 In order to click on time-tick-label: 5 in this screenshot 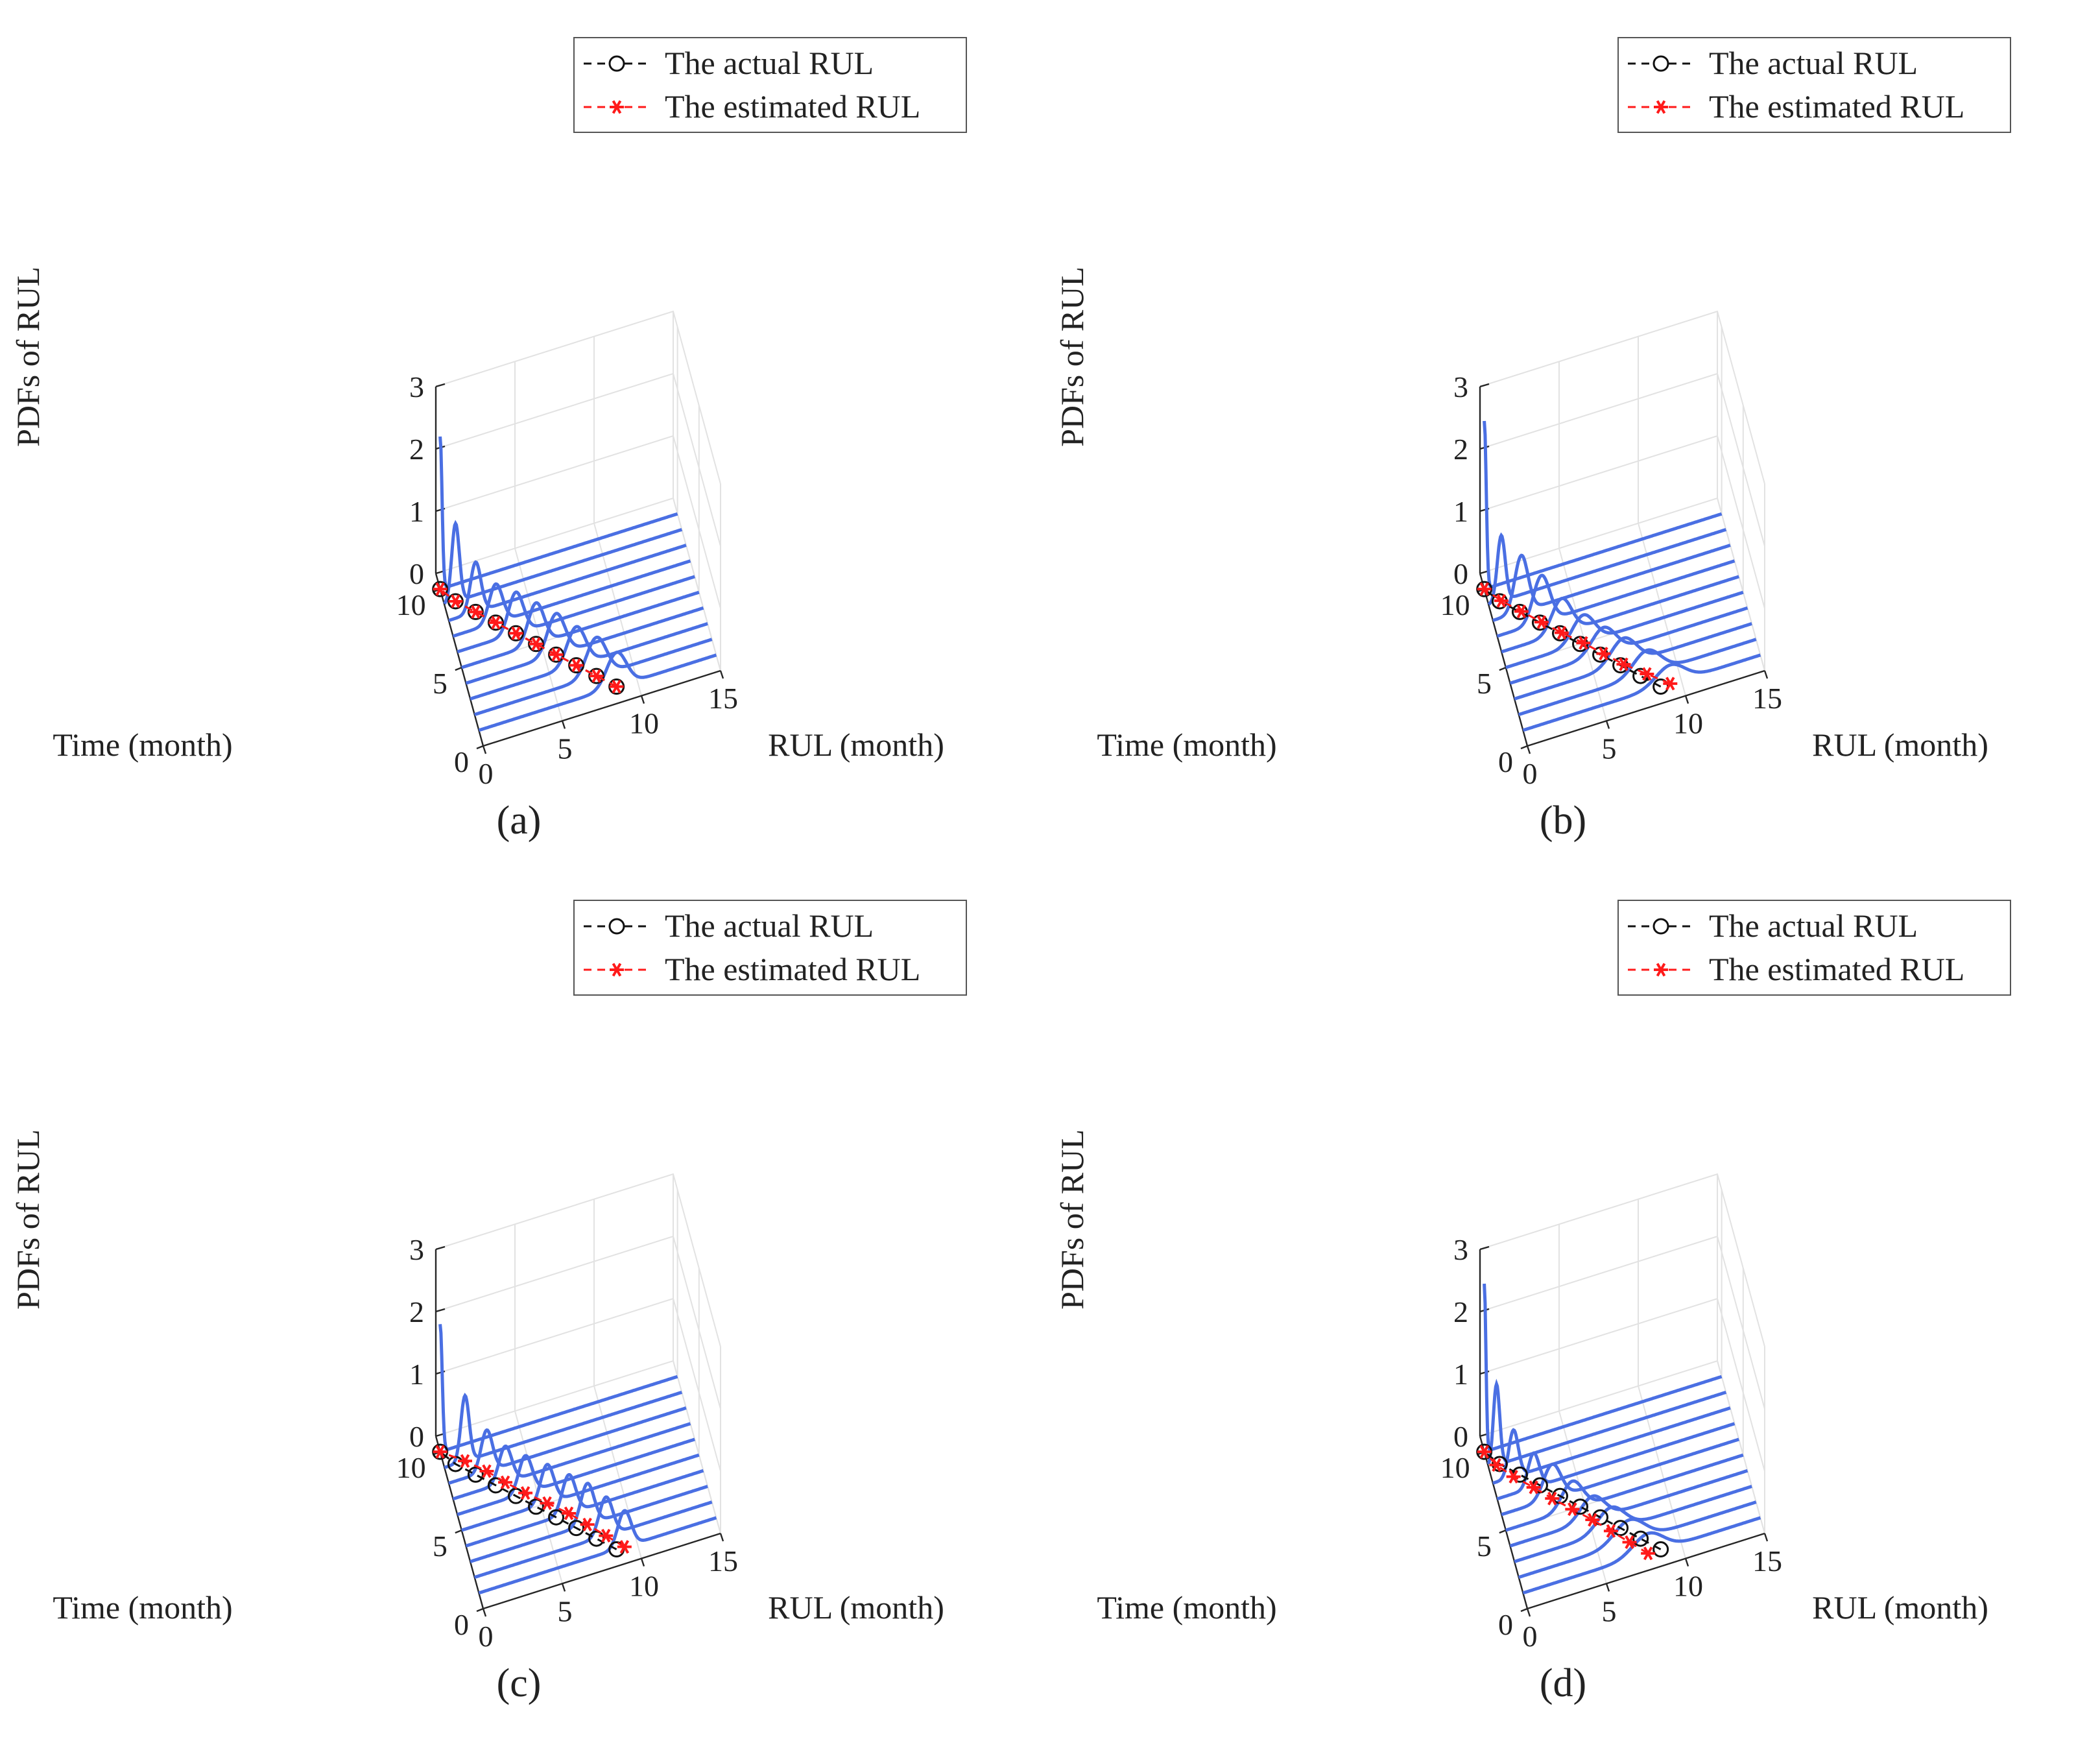, I will do `click(1484, 1546)`.